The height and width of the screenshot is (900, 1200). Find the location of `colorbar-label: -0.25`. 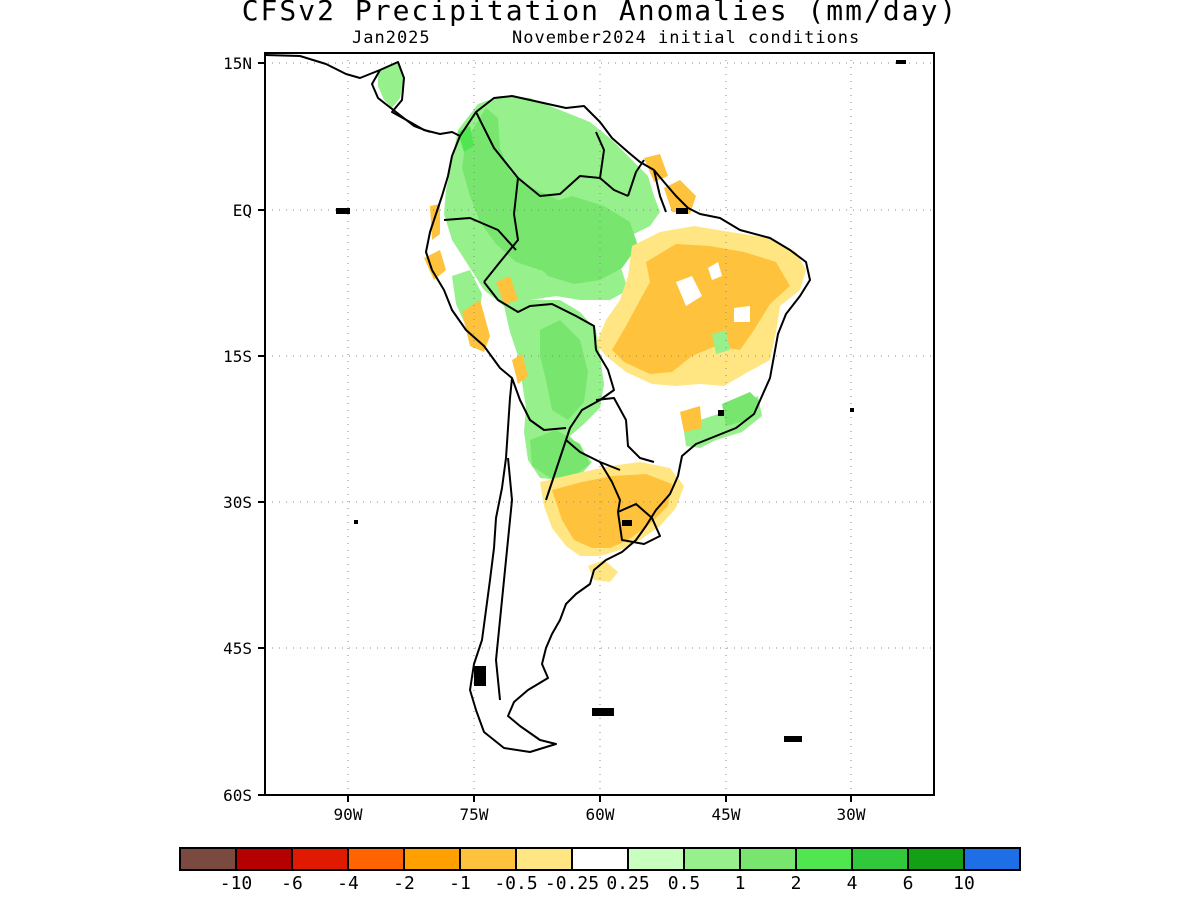

colorbar-label: -0.25 is located at coordinates (572, 883).